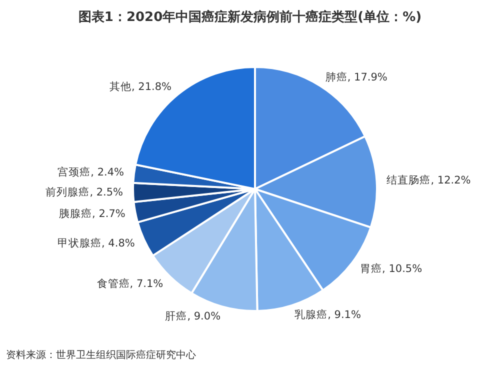  I want to click on slice-label: 肝癌, 9.0%, so click(193, 315).